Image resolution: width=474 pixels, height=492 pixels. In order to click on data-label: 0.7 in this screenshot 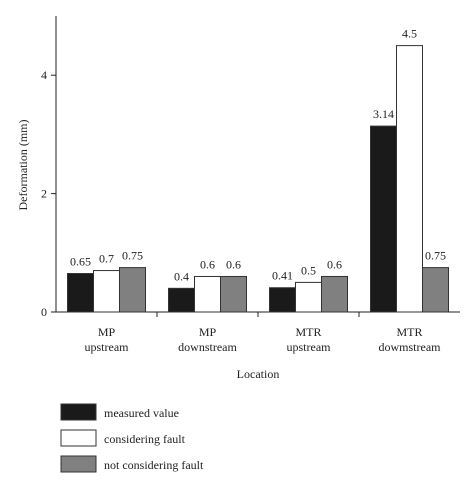, I will do `click(106, 259)`.